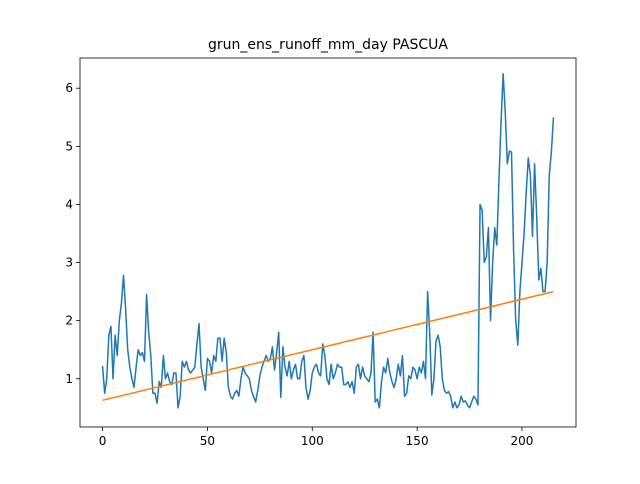  Describe the element at coordinates (69, 146) in the screenshot. I see `y-tick-label: 5` at that location.